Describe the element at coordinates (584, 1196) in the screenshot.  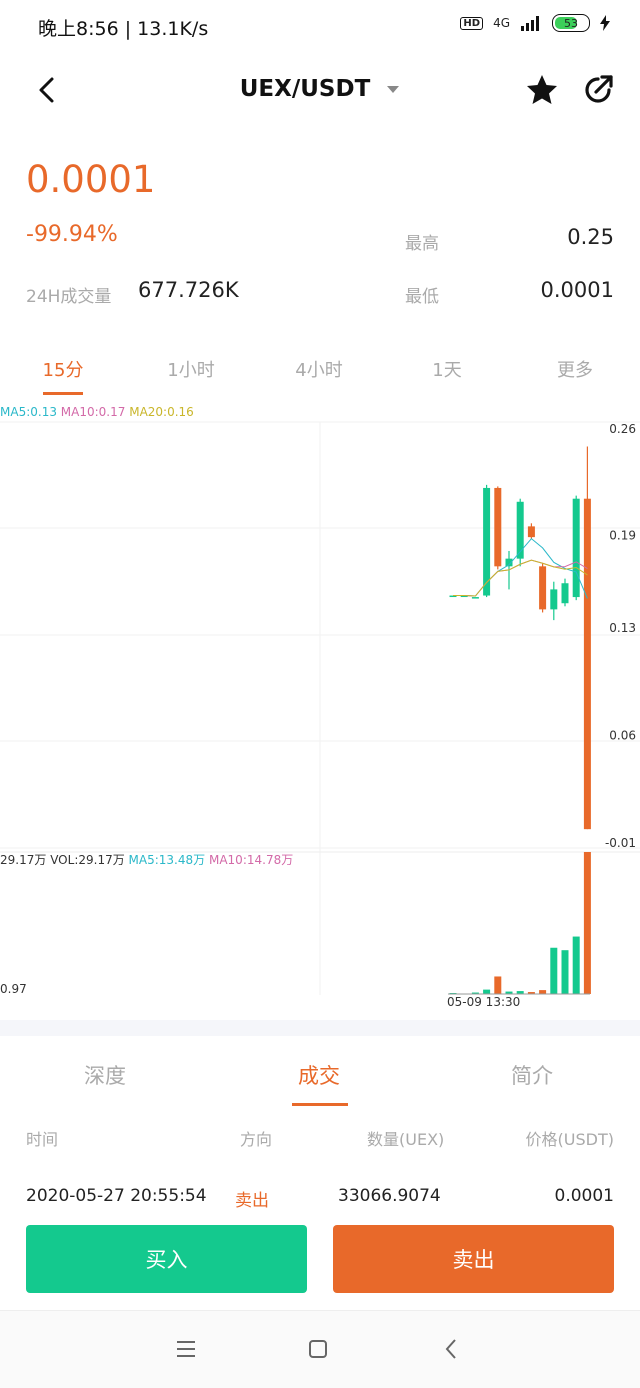
I see `trade-price: 0.0001` at that location.